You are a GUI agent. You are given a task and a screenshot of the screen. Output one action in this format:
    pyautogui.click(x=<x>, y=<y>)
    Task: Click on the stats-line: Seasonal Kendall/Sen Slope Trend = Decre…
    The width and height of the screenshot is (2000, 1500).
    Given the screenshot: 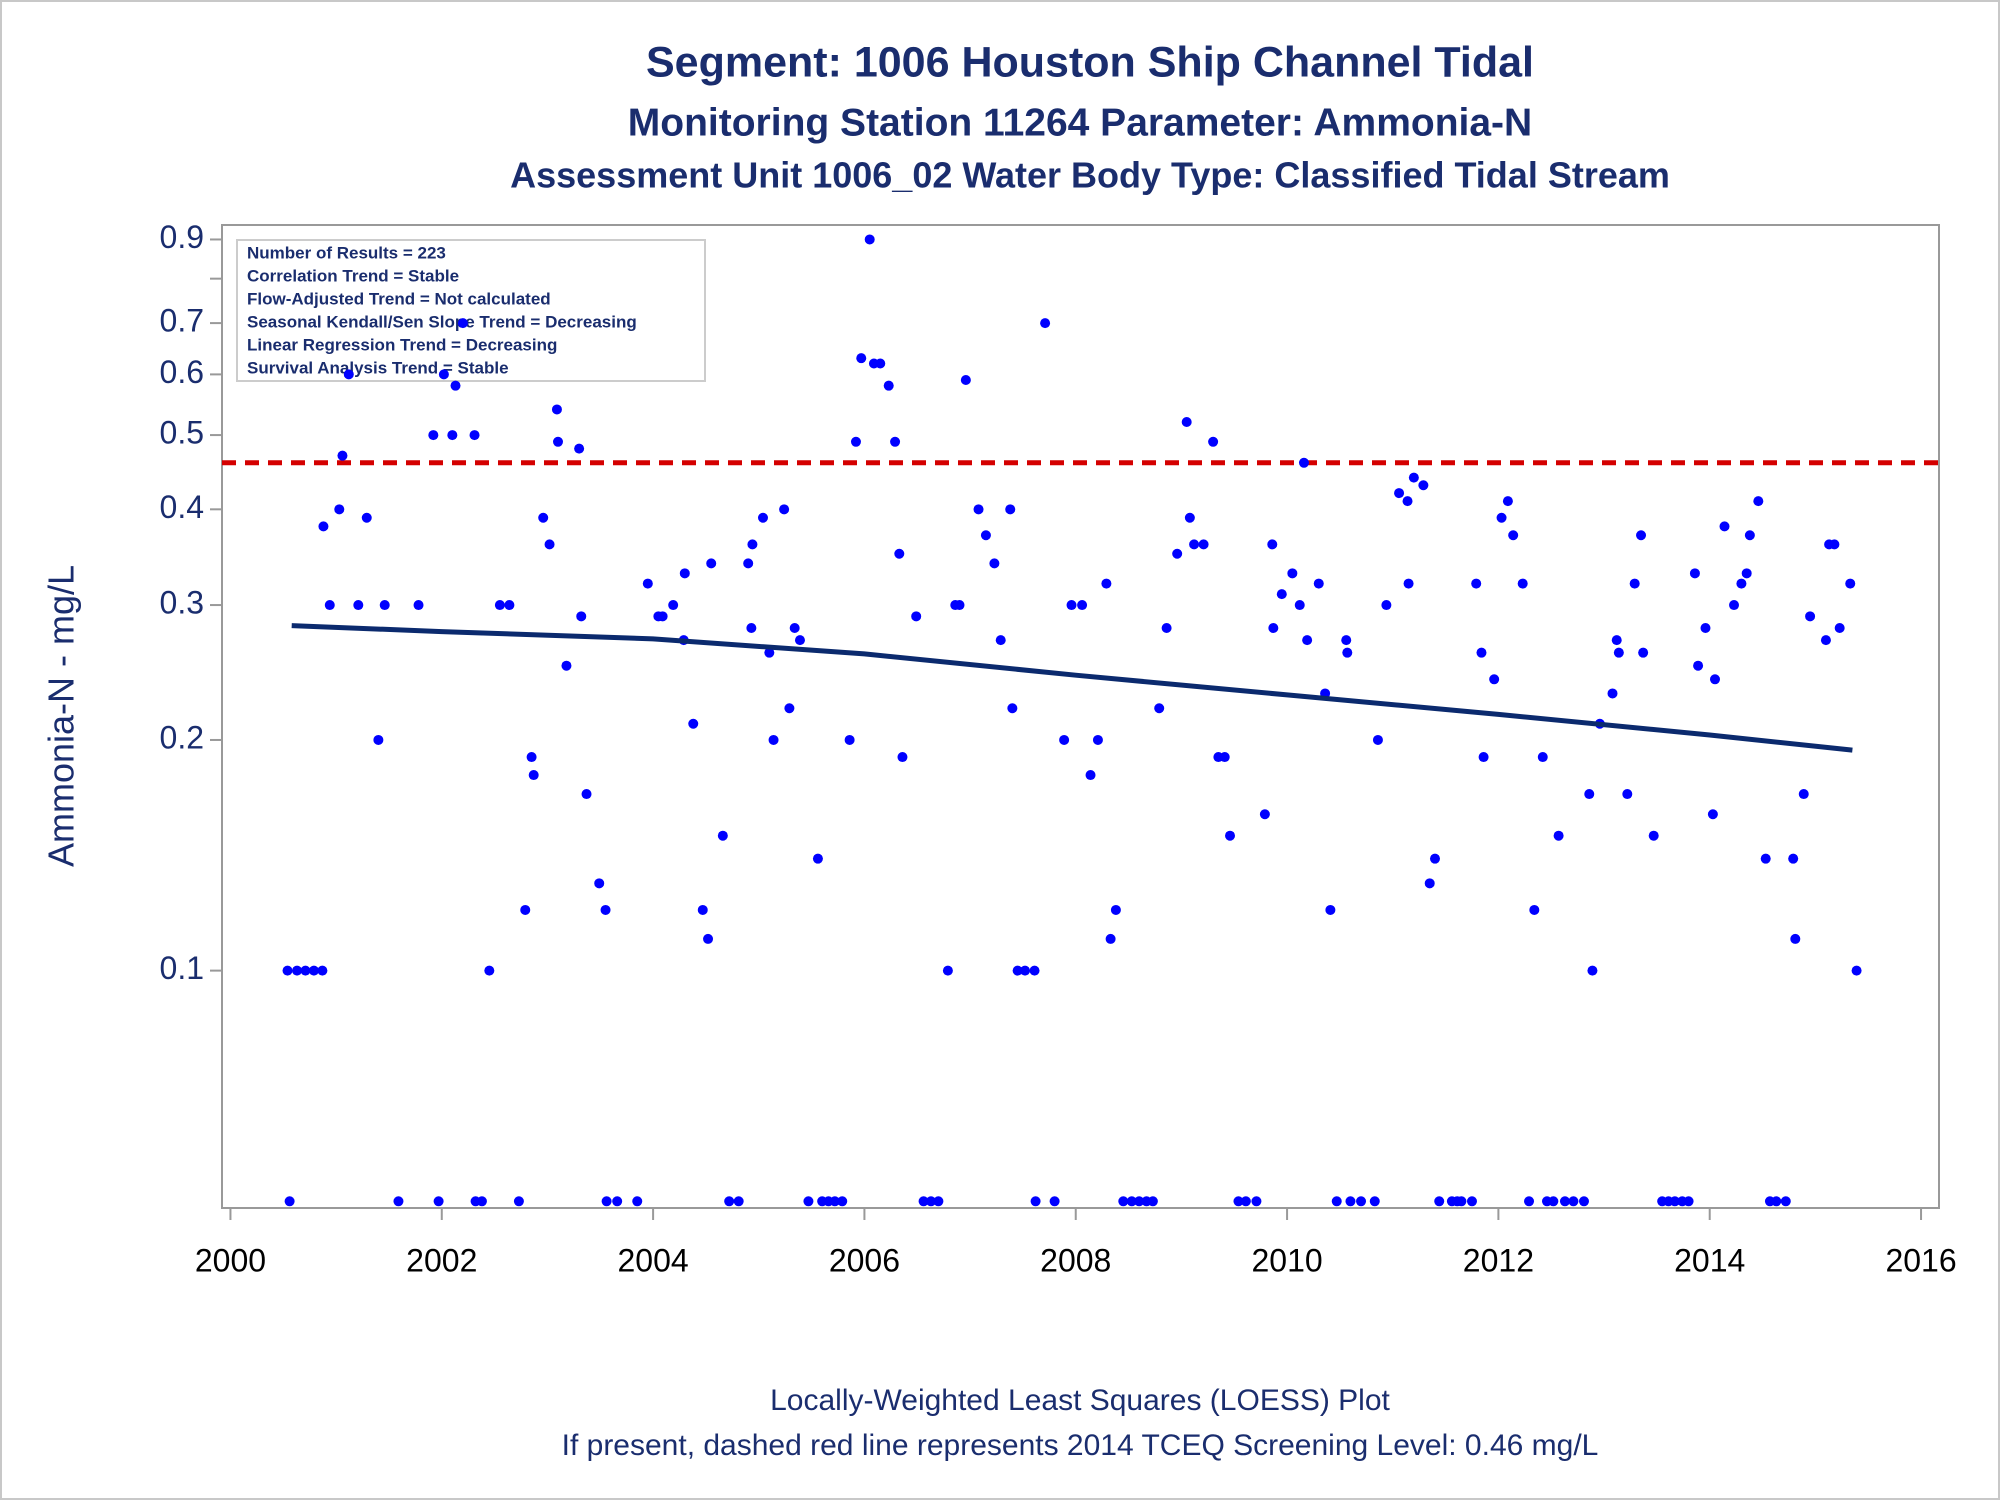 What is the action you would take?
    pyautogui.click(x=442, y=321)
    